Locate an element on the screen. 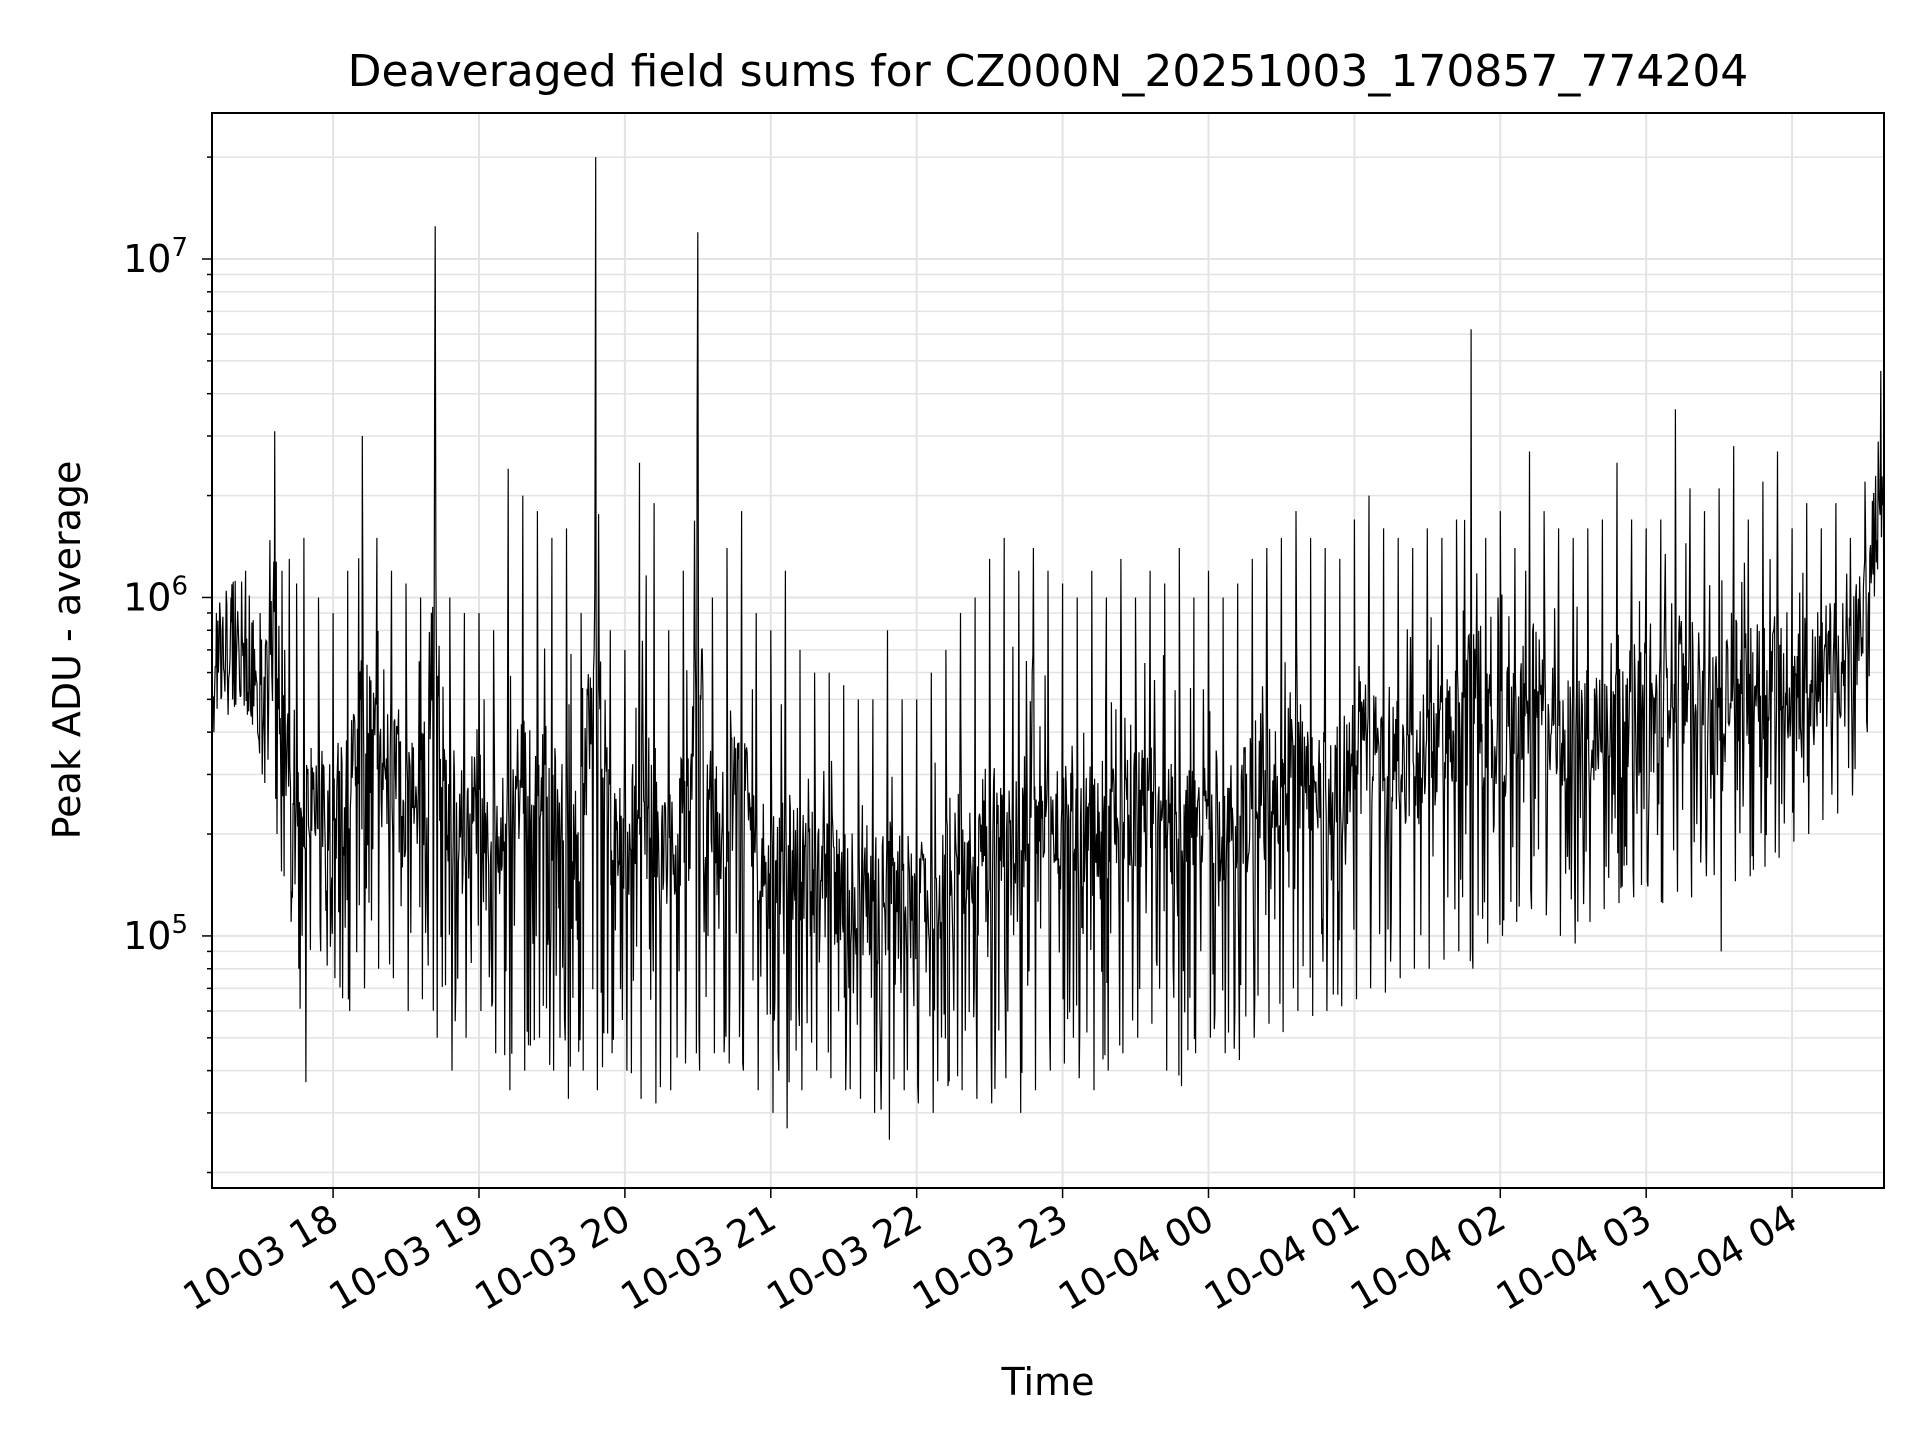  y-tick-label: 107 is located at coordinates (155, 257).